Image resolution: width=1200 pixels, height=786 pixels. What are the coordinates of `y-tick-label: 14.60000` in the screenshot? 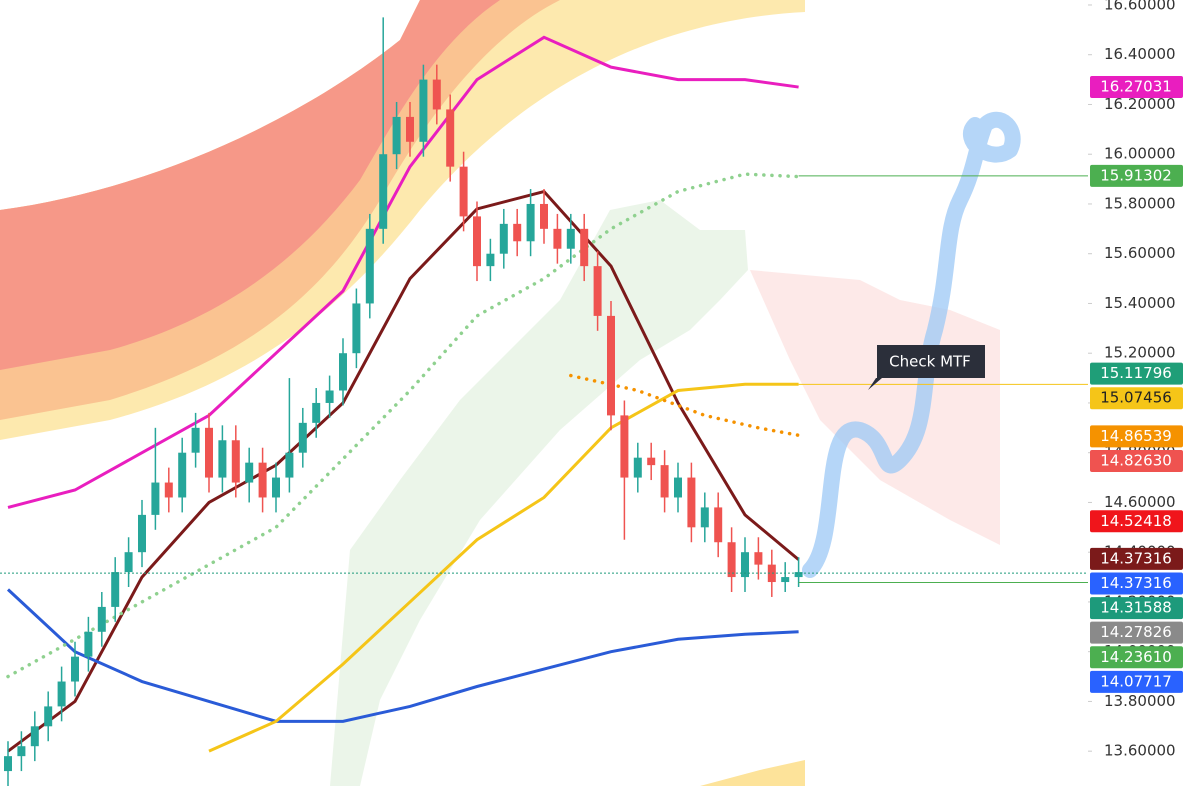 It's located at (1140, 502).